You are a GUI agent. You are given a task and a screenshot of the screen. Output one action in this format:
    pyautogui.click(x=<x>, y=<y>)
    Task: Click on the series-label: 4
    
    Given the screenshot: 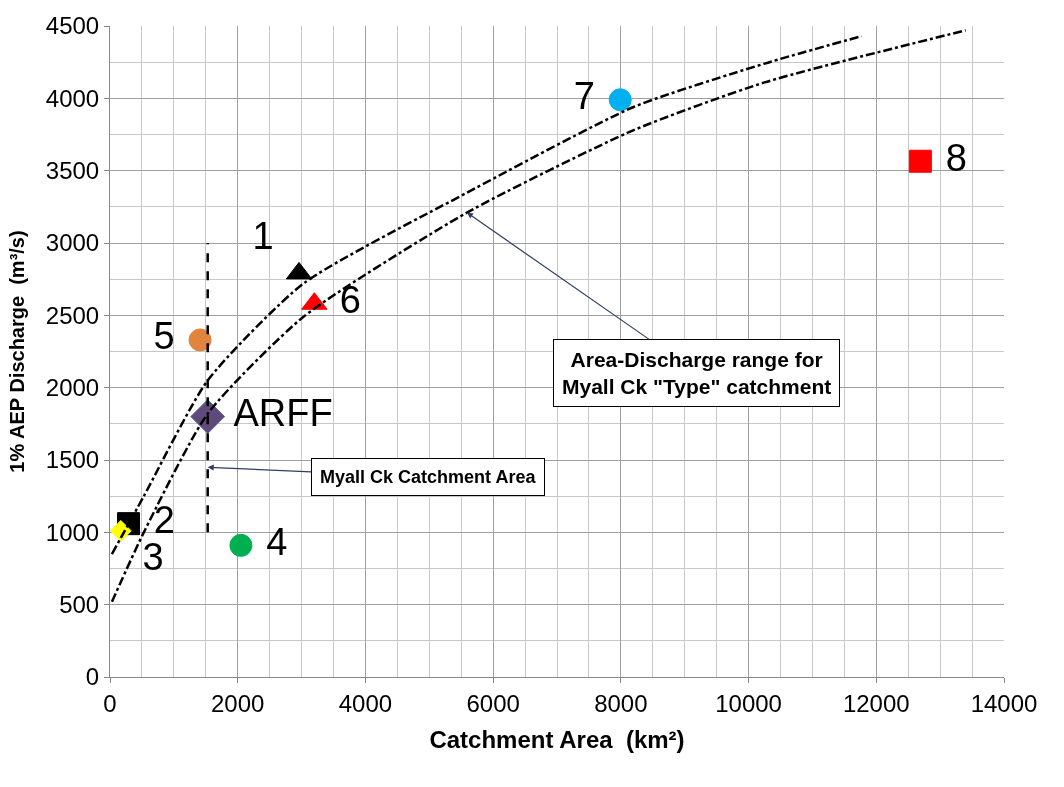 What is the action you would take?
    pyautogui.click(x=276, y=541)
    